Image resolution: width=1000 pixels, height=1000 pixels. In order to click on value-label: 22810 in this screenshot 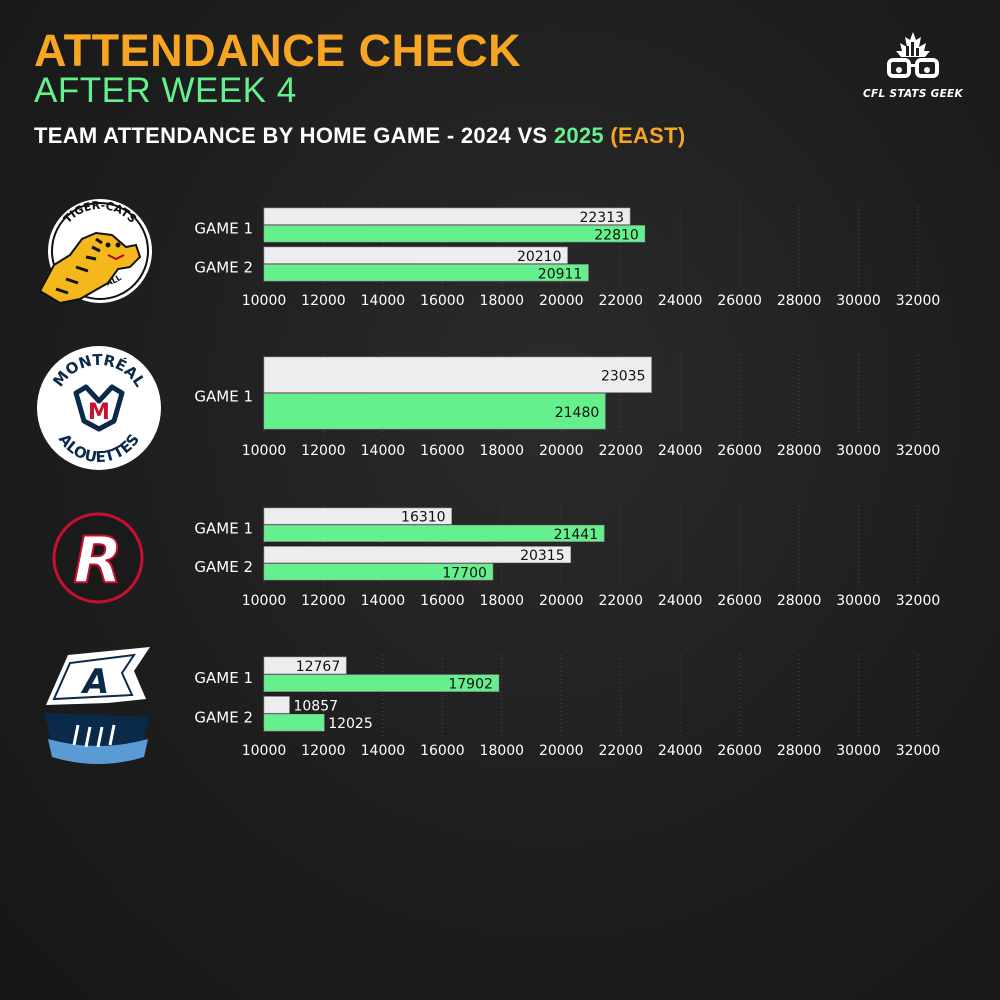, I will do `click(616, 235)`.